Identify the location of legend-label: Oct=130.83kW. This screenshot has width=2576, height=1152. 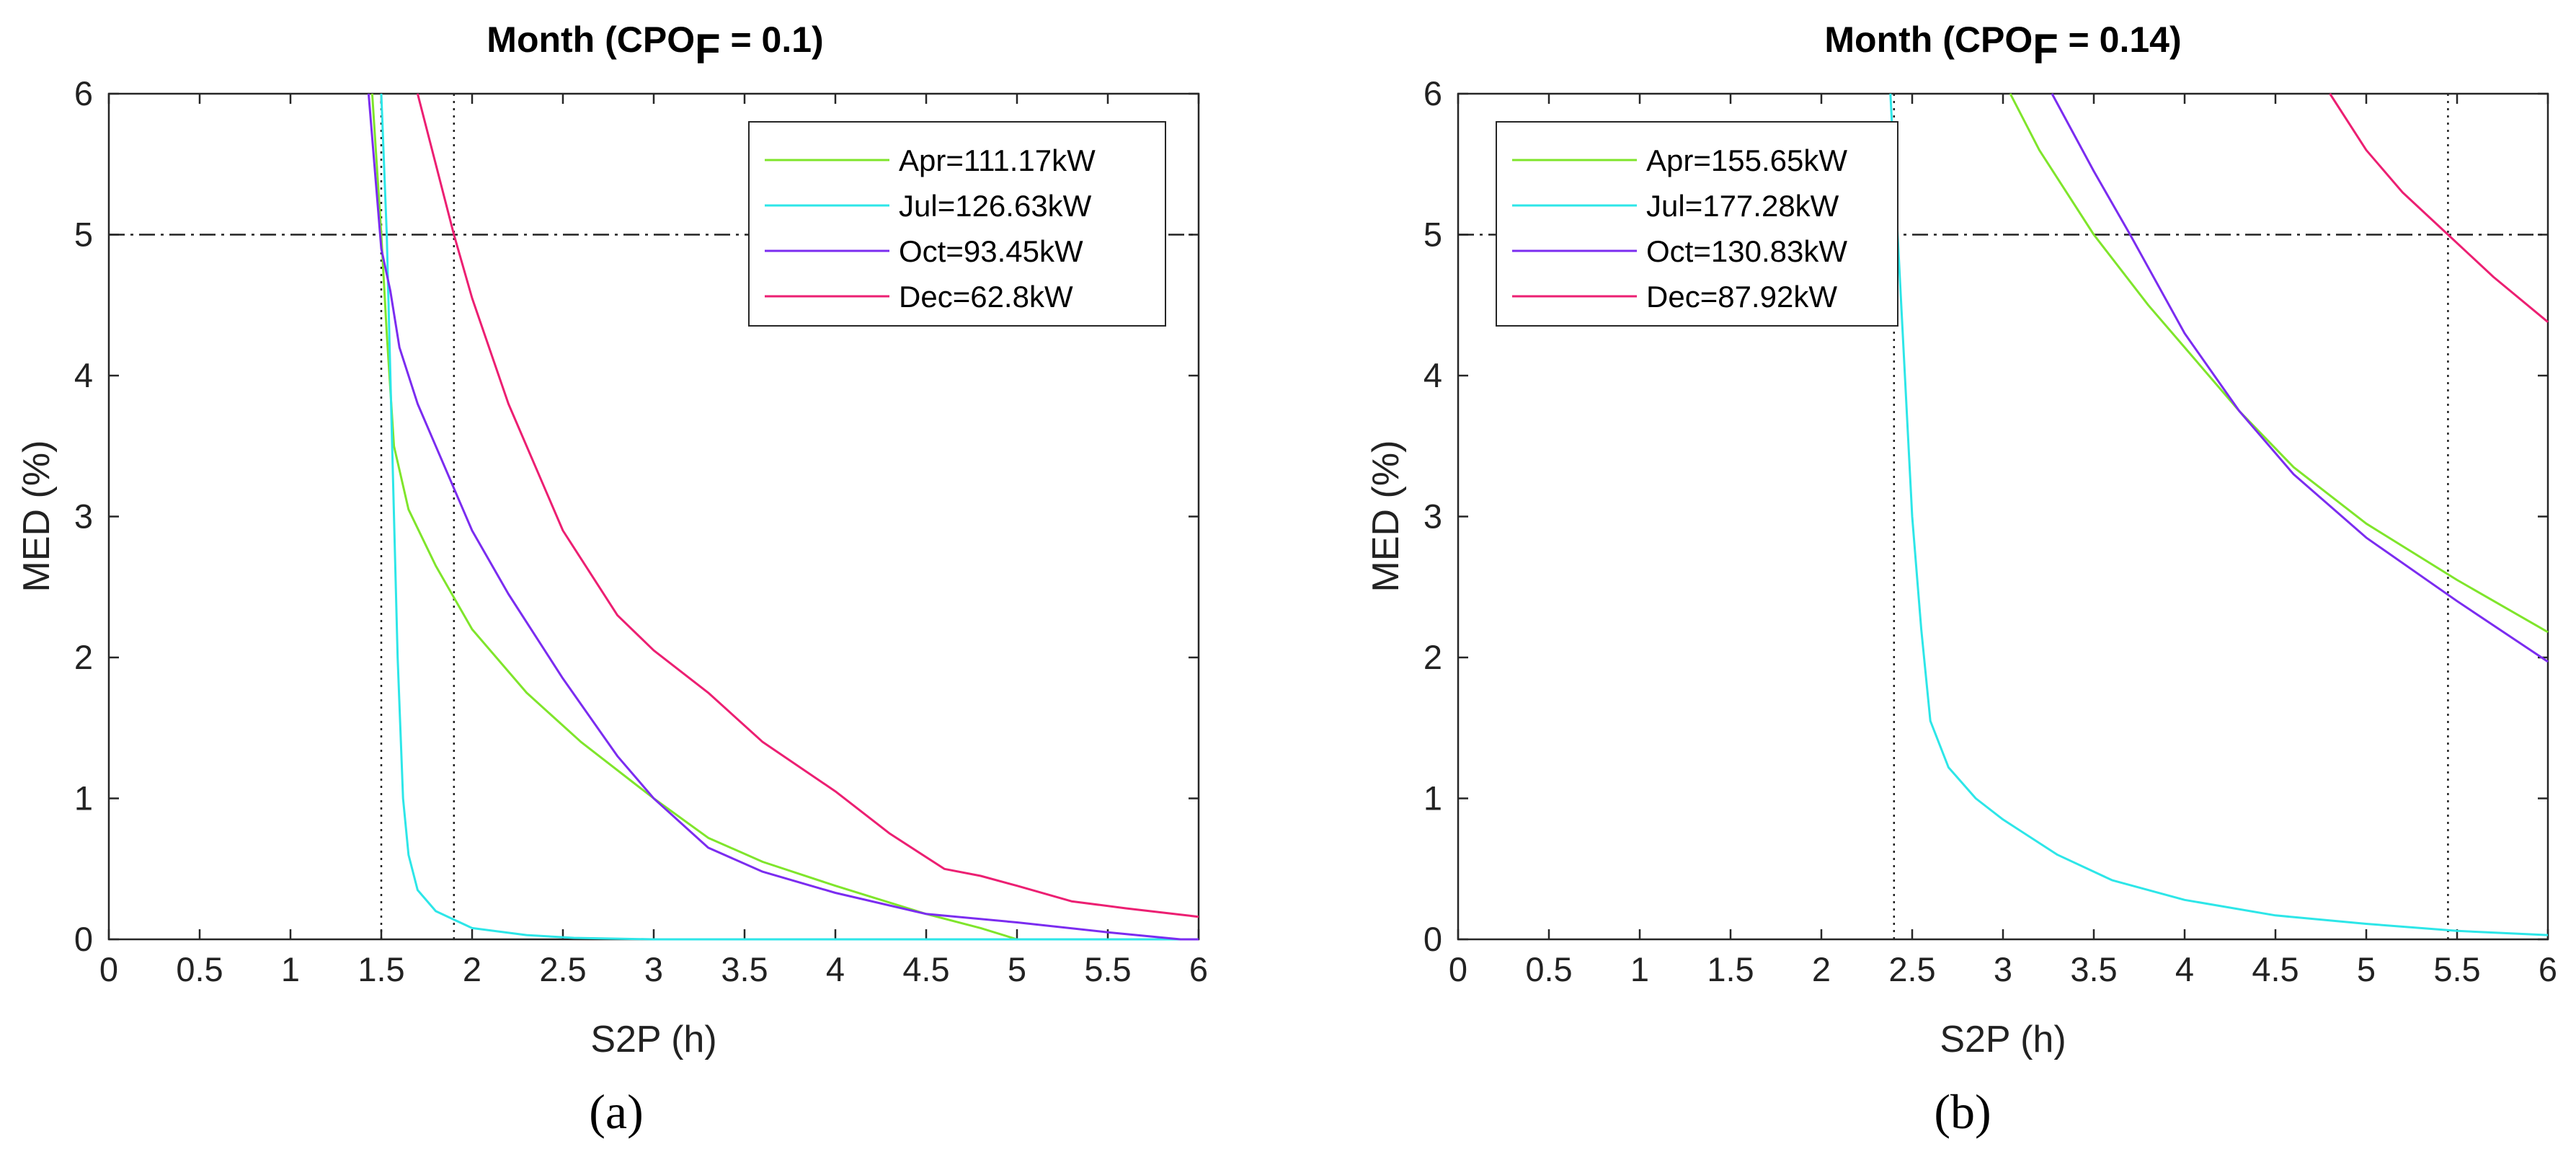
(1746, 251).